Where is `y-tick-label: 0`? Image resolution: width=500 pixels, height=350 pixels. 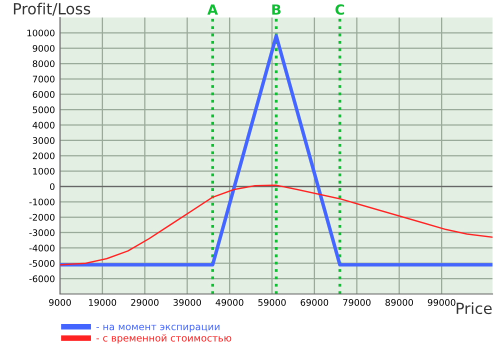 y-tick-label: 0 is located at coordinates (52, 186).